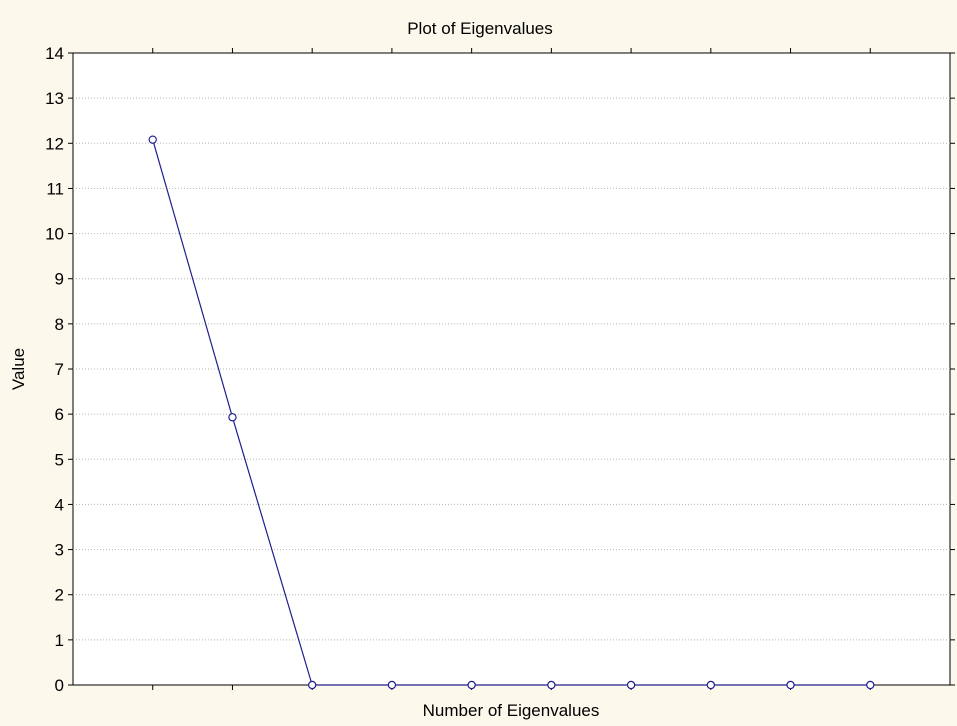 The image size is (957, 726). What do you see at coordinates (54, 98) in the screenshot?
I see `y-tick-label-13: 13` at bounding box center [54, 98].